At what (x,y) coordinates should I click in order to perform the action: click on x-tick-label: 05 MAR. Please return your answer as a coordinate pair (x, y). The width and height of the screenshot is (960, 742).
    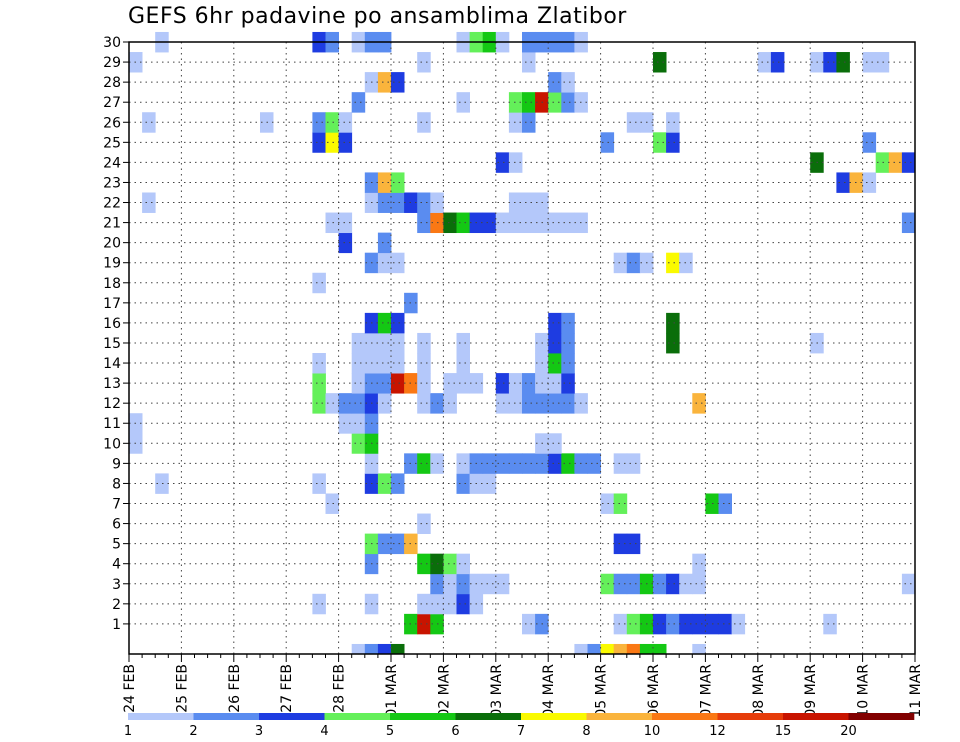
    Looking at the image, I should click on (602, 691).